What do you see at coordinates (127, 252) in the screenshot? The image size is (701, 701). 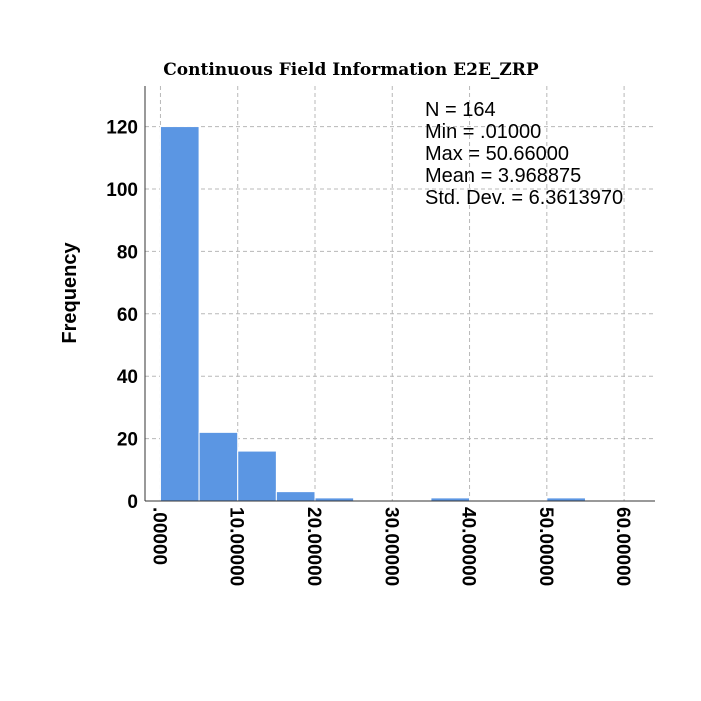 I see `y-tick-label-4: 80` at bounding box center [127, 252].